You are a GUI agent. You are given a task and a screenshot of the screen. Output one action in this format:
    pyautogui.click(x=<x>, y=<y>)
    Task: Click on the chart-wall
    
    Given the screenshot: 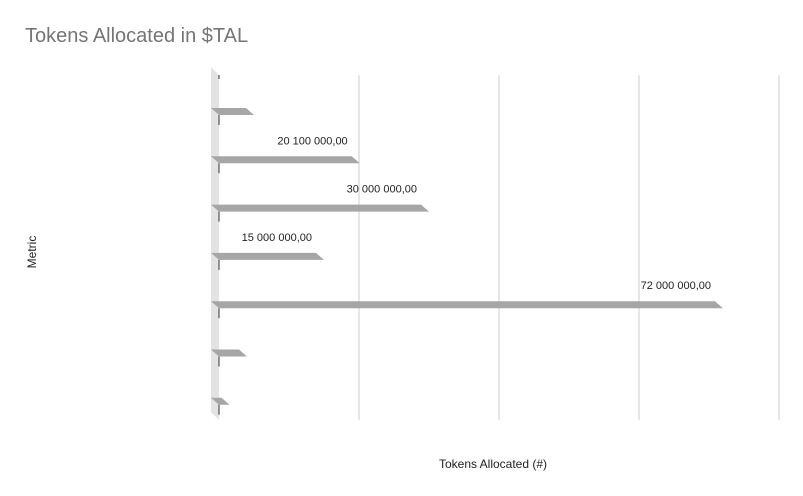 What is the action you would take?
    pyautogui.click(x=215, y=243)
    